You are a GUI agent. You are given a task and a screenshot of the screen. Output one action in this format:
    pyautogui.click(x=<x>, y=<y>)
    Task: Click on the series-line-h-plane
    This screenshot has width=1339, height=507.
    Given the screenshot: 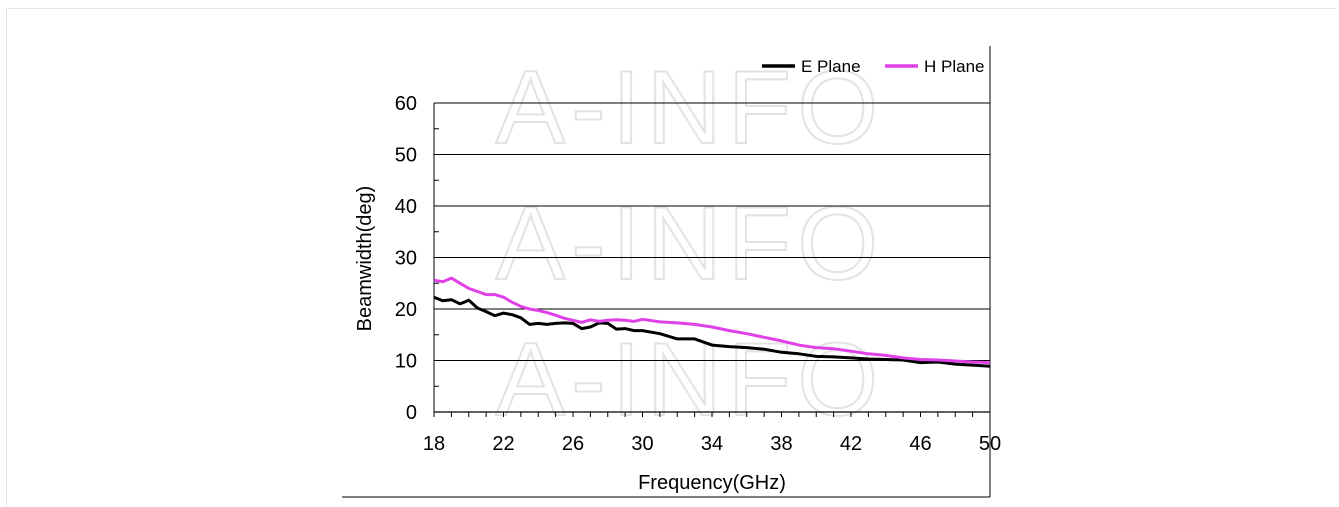 What is the action you would take?
    pyautogui.click(x=712, y=320)
    